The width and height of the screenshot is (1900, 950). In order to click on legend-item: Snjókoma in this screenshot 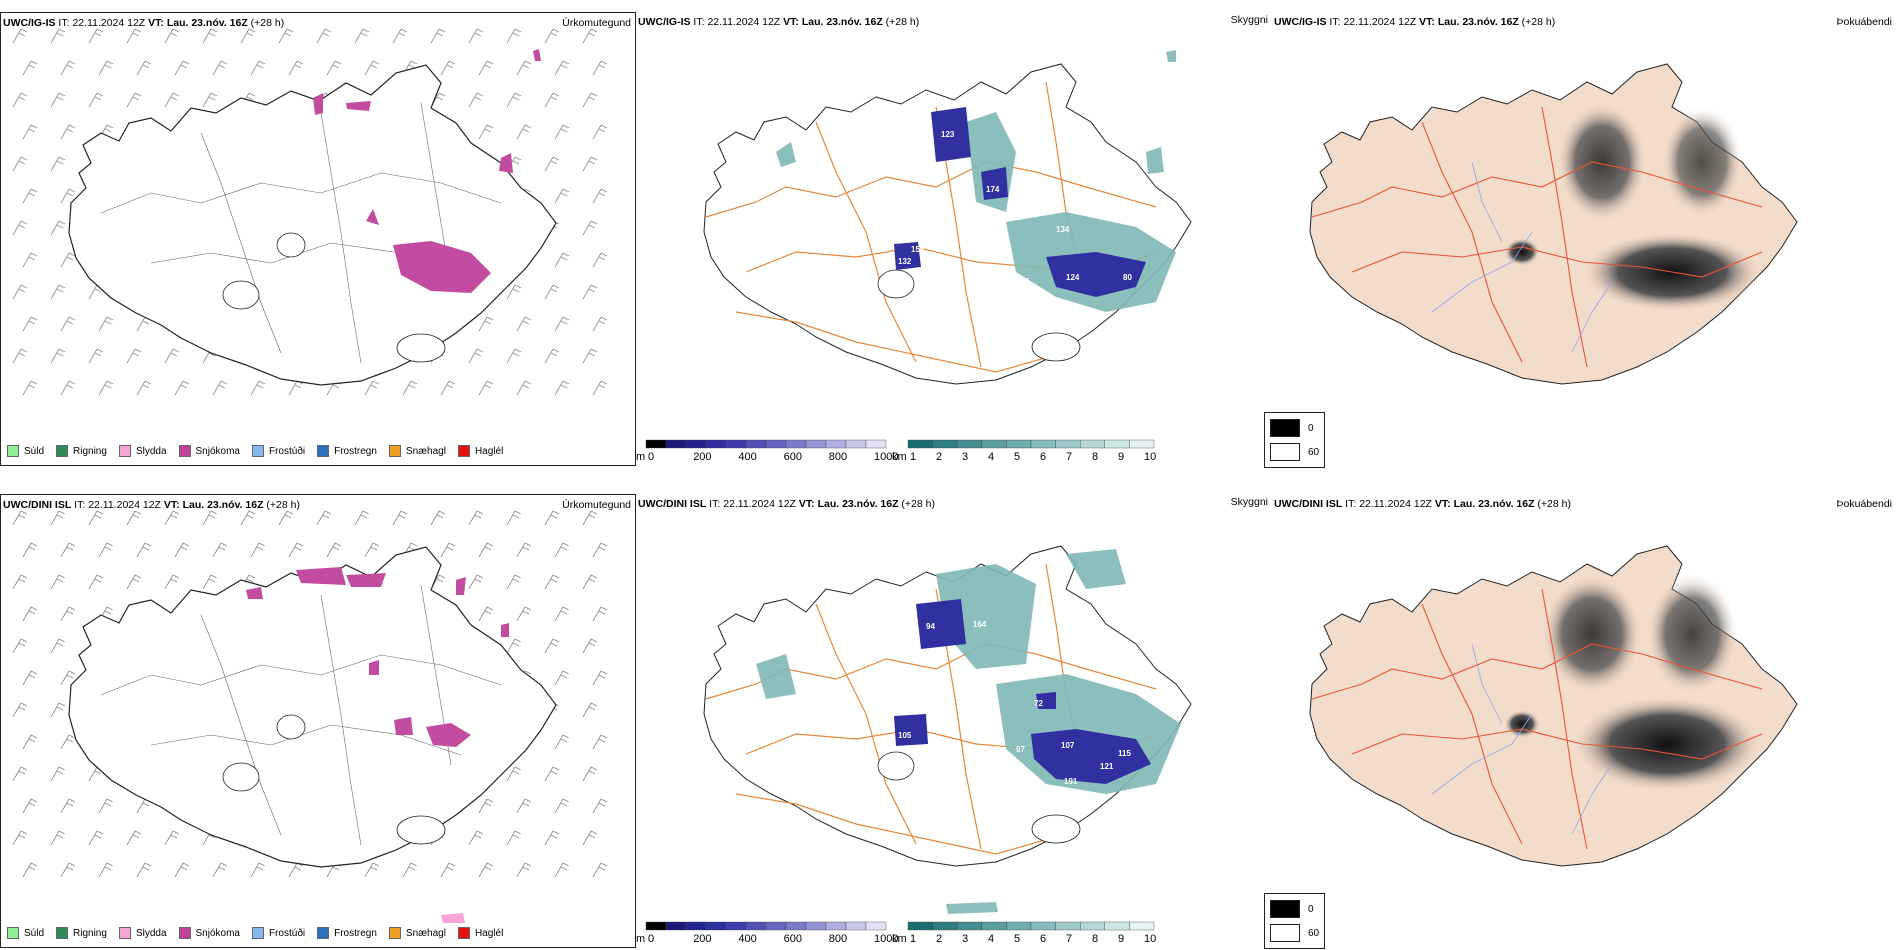, I will do `click(209, 933)`.